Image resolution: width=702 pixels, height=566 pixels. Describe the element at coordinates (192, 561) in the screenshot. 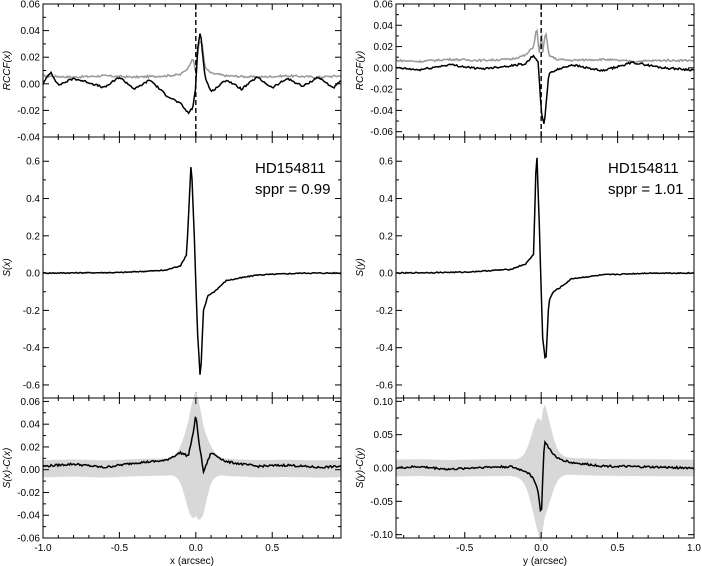

I see `x-axis-label: x (arcsec)` at that location.